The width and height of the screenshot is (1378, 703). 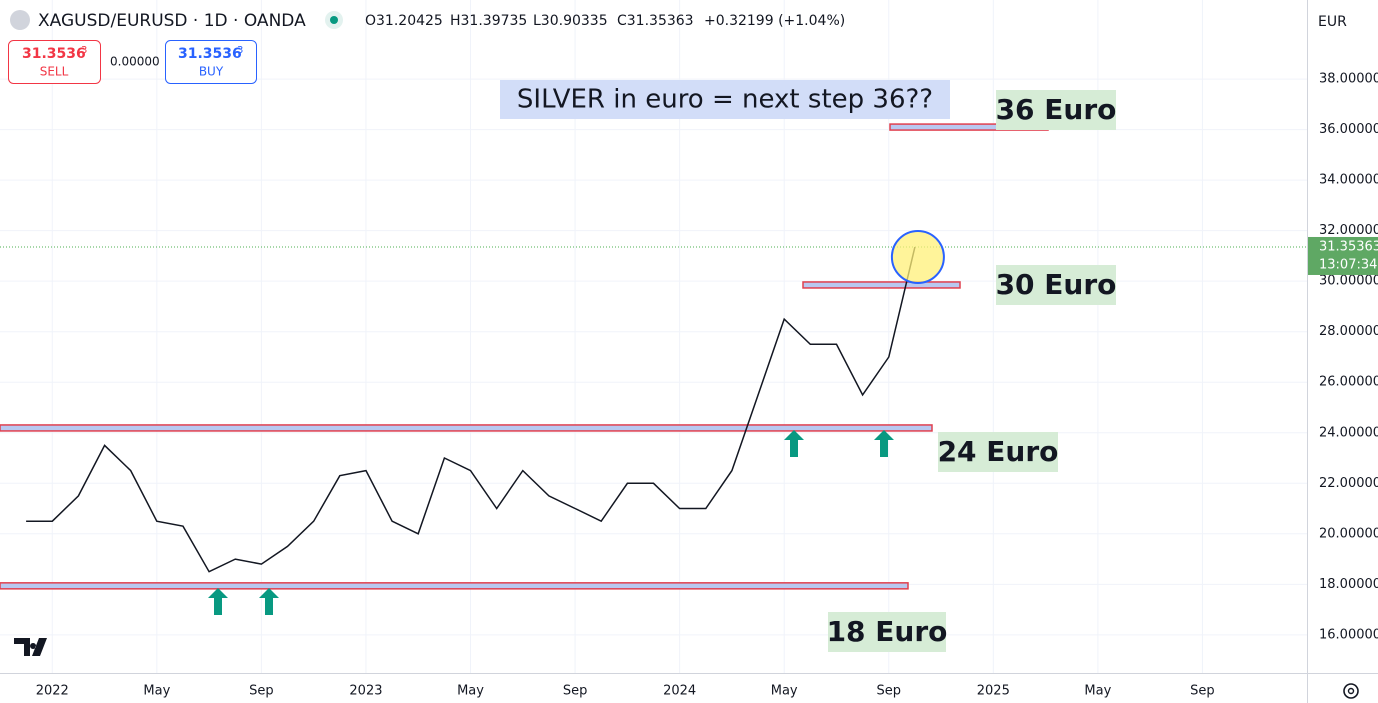 I want to click on buy-button, so click(x=211, y=62).